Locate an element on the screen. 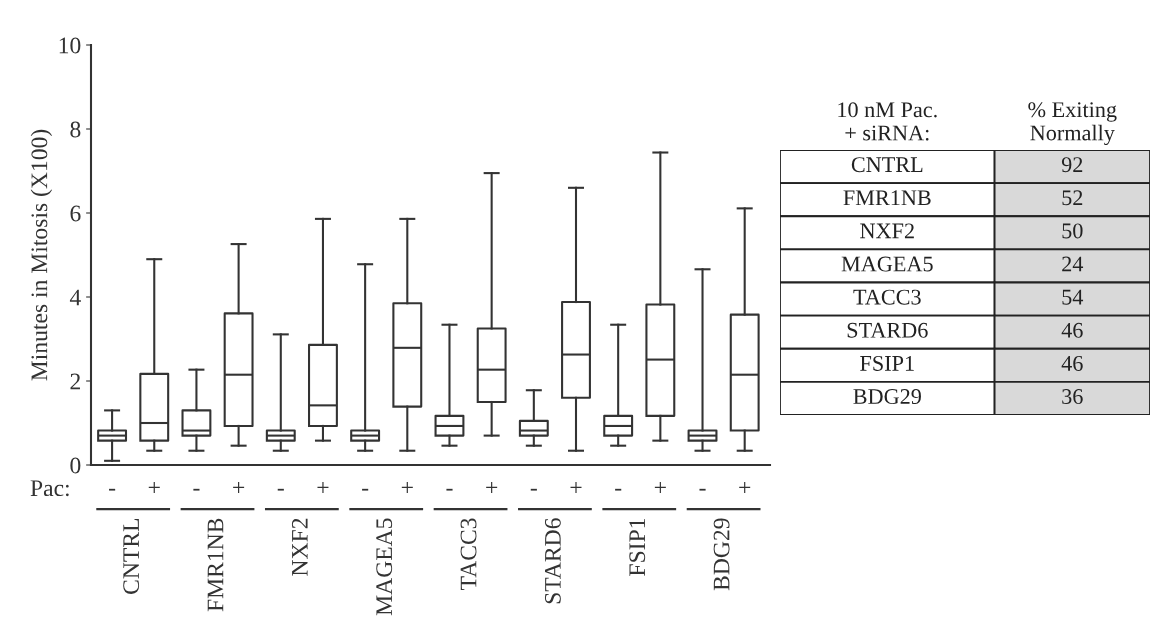 Image resolution: width=1154 pixels, height=643 pixels. category-label: FMR1NB is located at coordinates (887, 198).